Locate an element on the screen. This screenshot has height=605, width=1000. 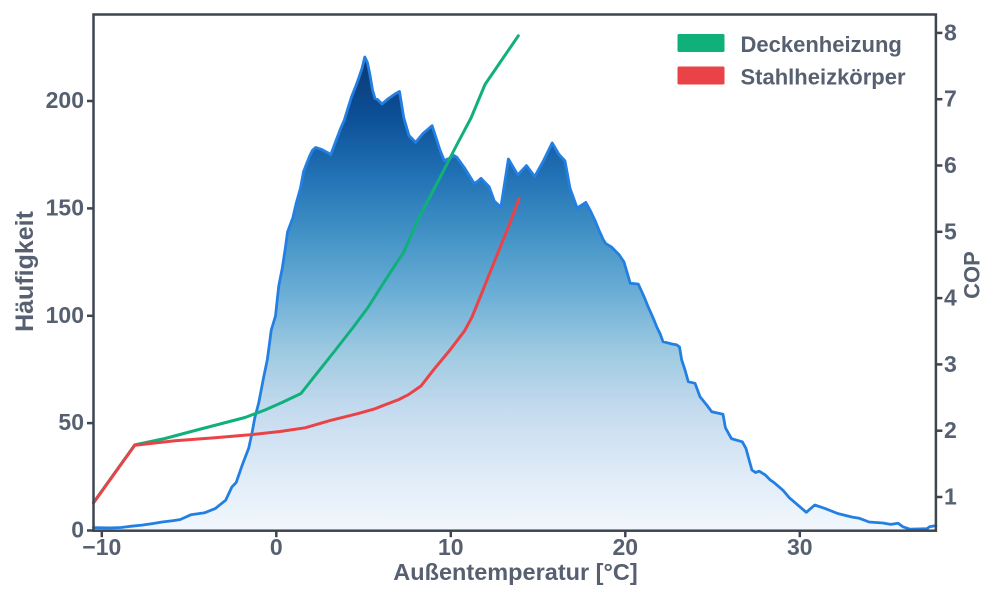
svg-text: 10 is located at coordinates (451, 547).